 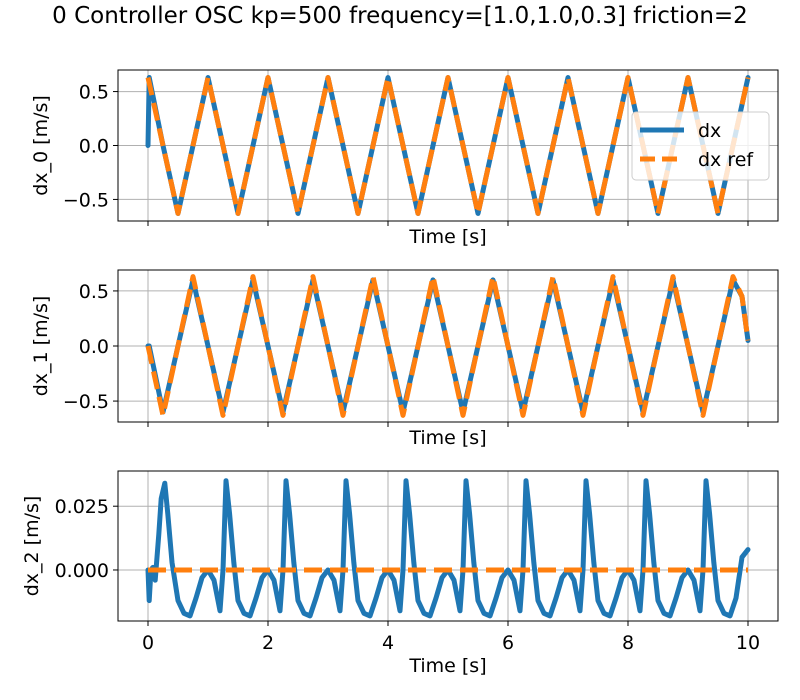 I want to click on legend-label: dx, so click(x=709, y=131).